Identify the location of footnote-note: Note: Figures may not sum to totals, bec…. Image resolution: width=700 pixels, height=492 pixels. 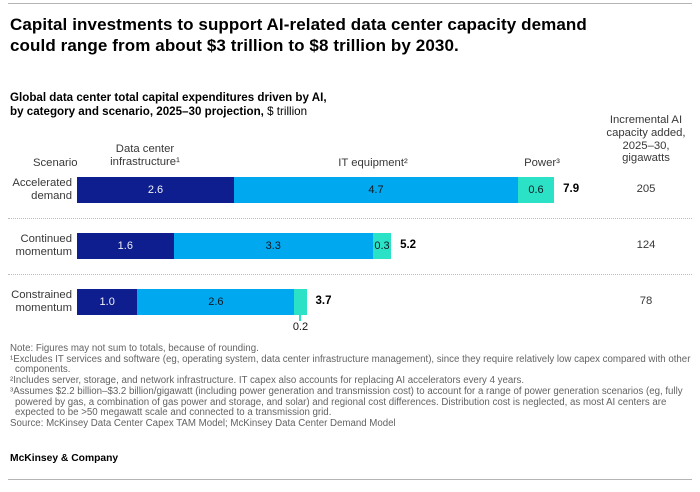
(134, 348).